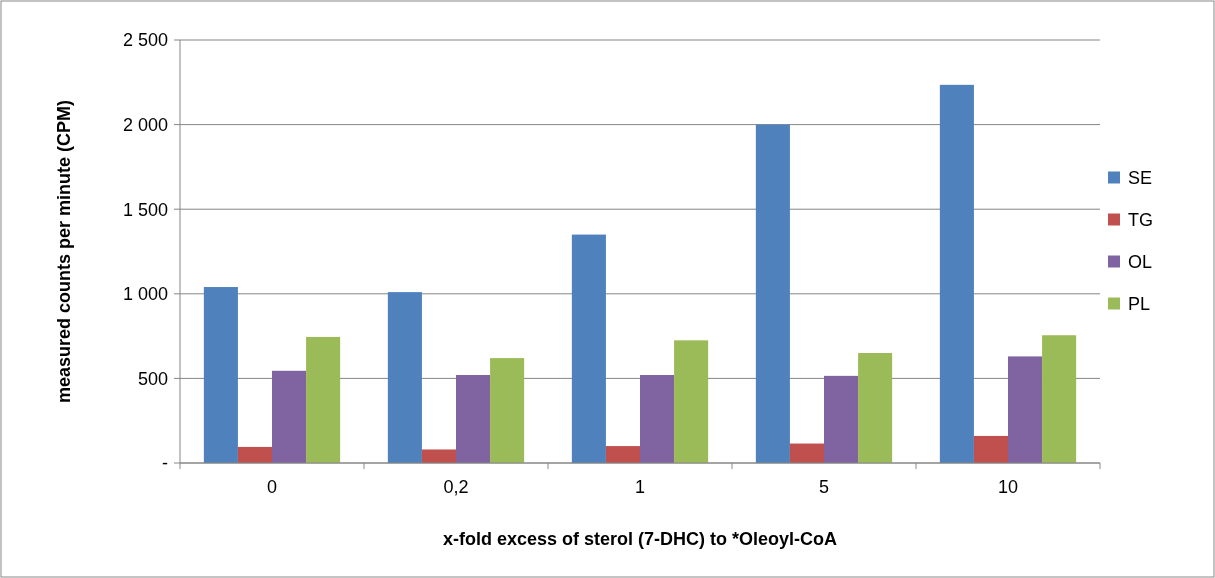  Describe the element at coordinates (640, 487) in the screenshot. I see `x-tick-label: 1` at that location.